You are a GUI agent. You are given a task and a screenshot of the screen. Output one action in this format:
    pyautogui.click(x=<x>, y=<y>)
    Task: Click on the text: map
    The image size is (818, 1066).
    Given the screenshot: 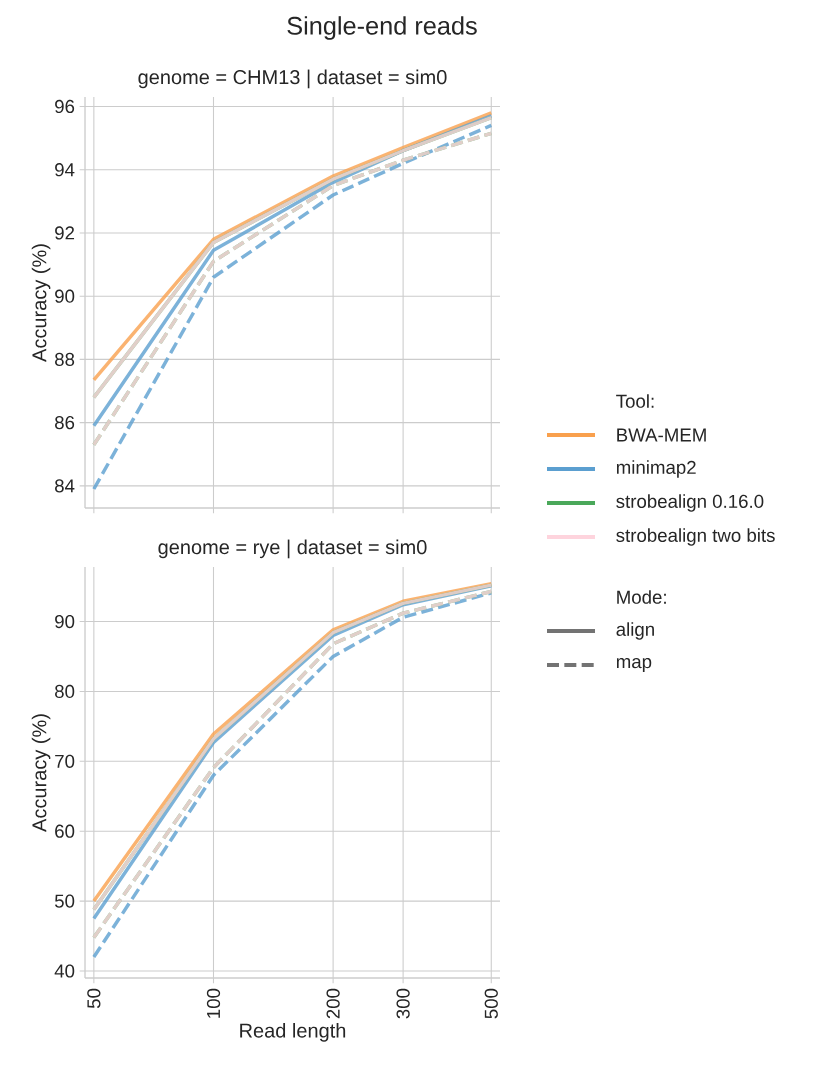 What is the action you would take?
    pyautogui.click(x=634, y=665)
    